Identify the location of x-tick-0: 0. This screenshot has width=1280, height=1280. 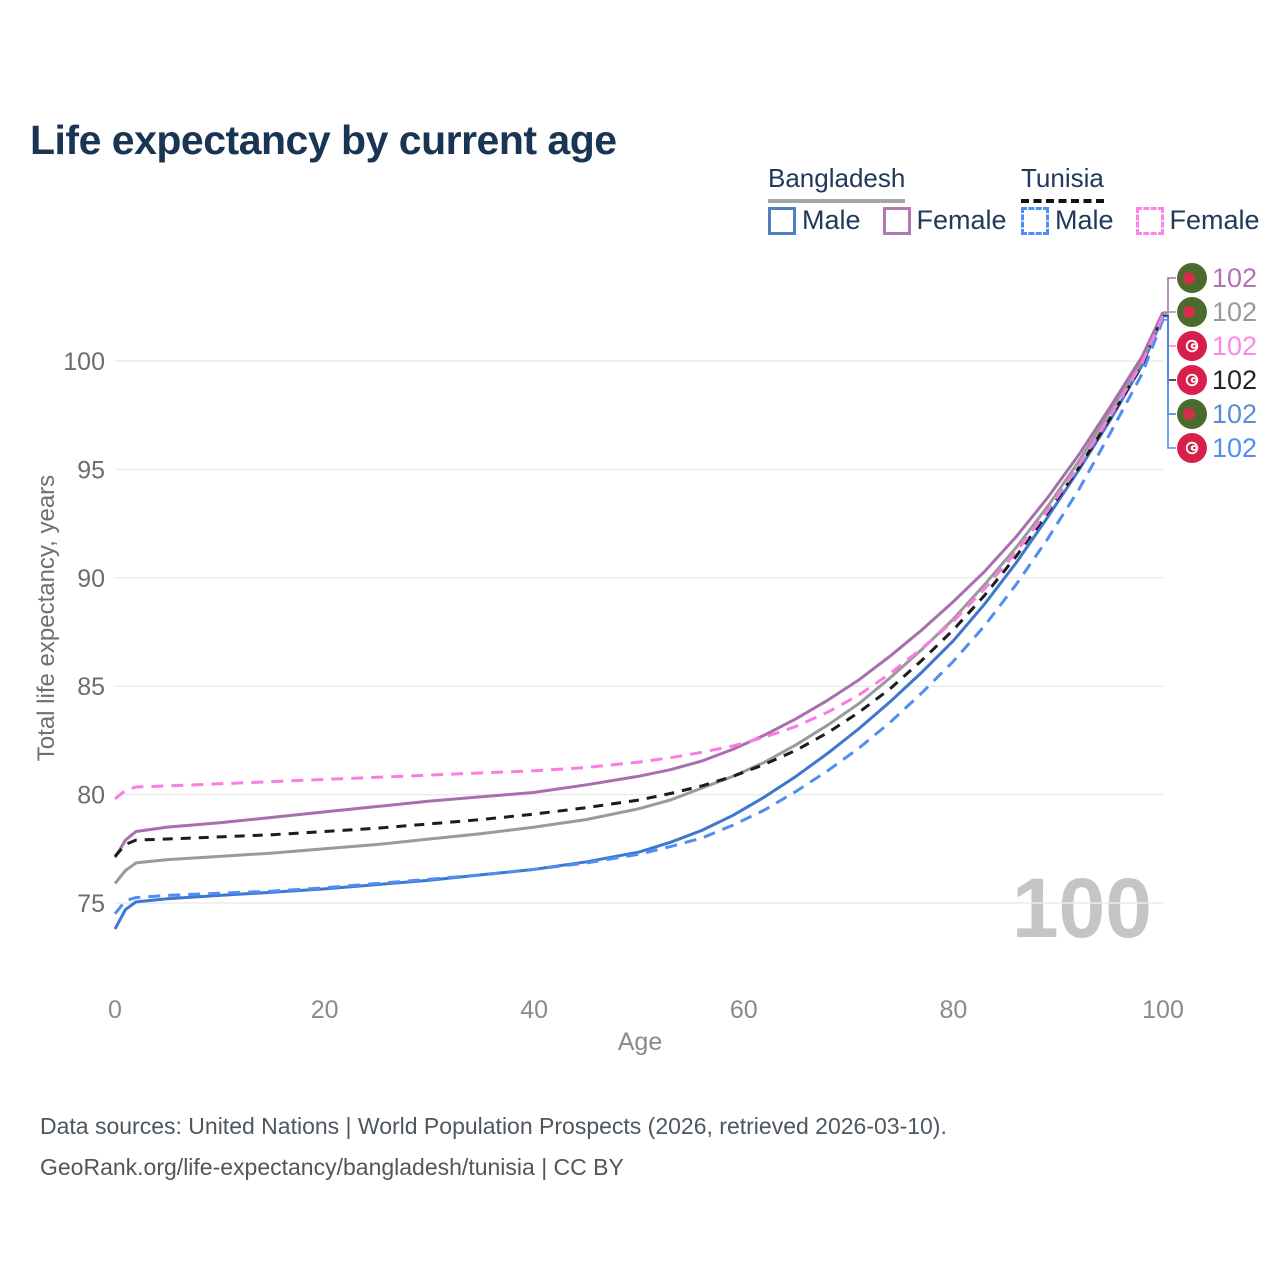
(115, 1010).